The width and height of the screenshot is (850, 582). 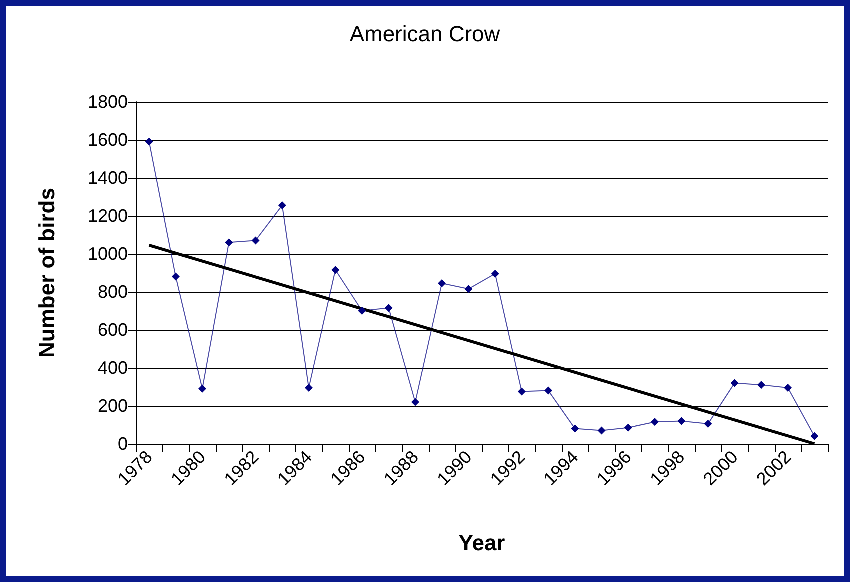 I want to click on y-tick-label: 1600, so click(x=108, y=140).